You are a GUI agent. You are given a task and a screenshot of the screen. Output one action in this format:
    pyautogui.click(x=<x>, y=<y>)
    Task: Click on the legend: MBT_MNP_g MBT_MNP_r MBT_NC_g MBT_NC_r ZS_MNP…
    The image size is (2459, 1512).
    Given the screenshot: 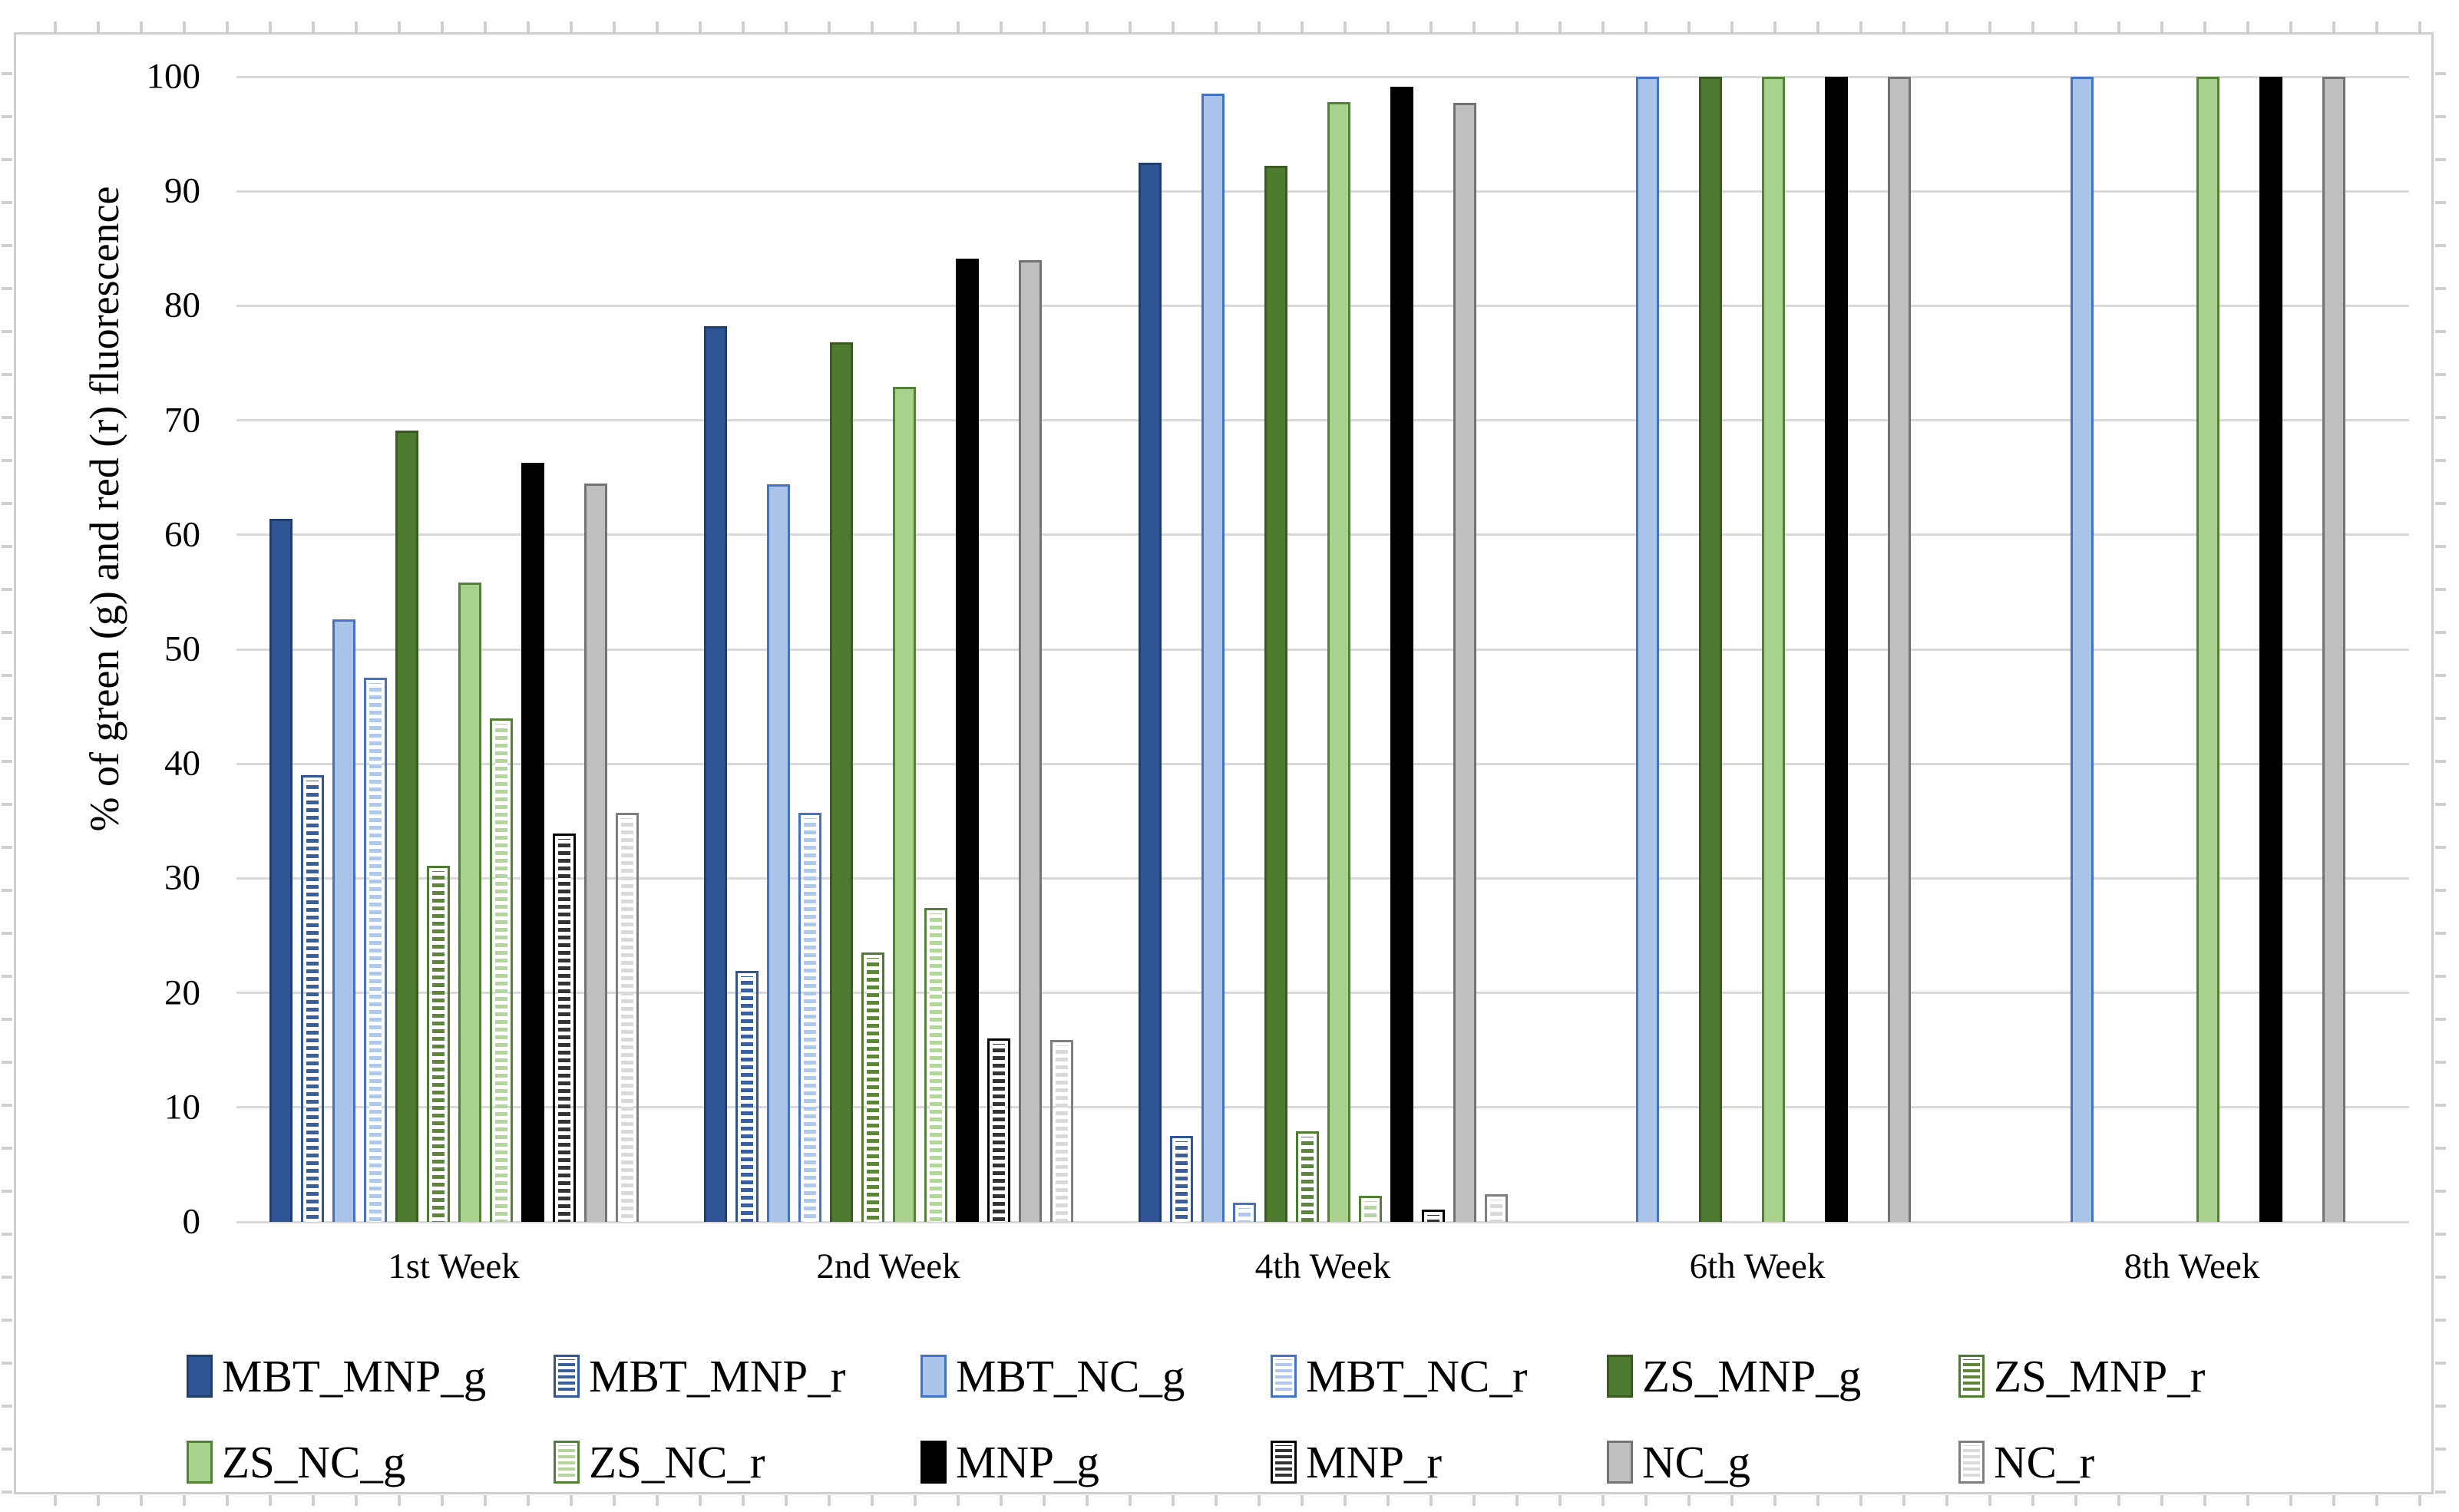 What is the action you would take?
    pyautogui.click(x=1292, y=1419)
    